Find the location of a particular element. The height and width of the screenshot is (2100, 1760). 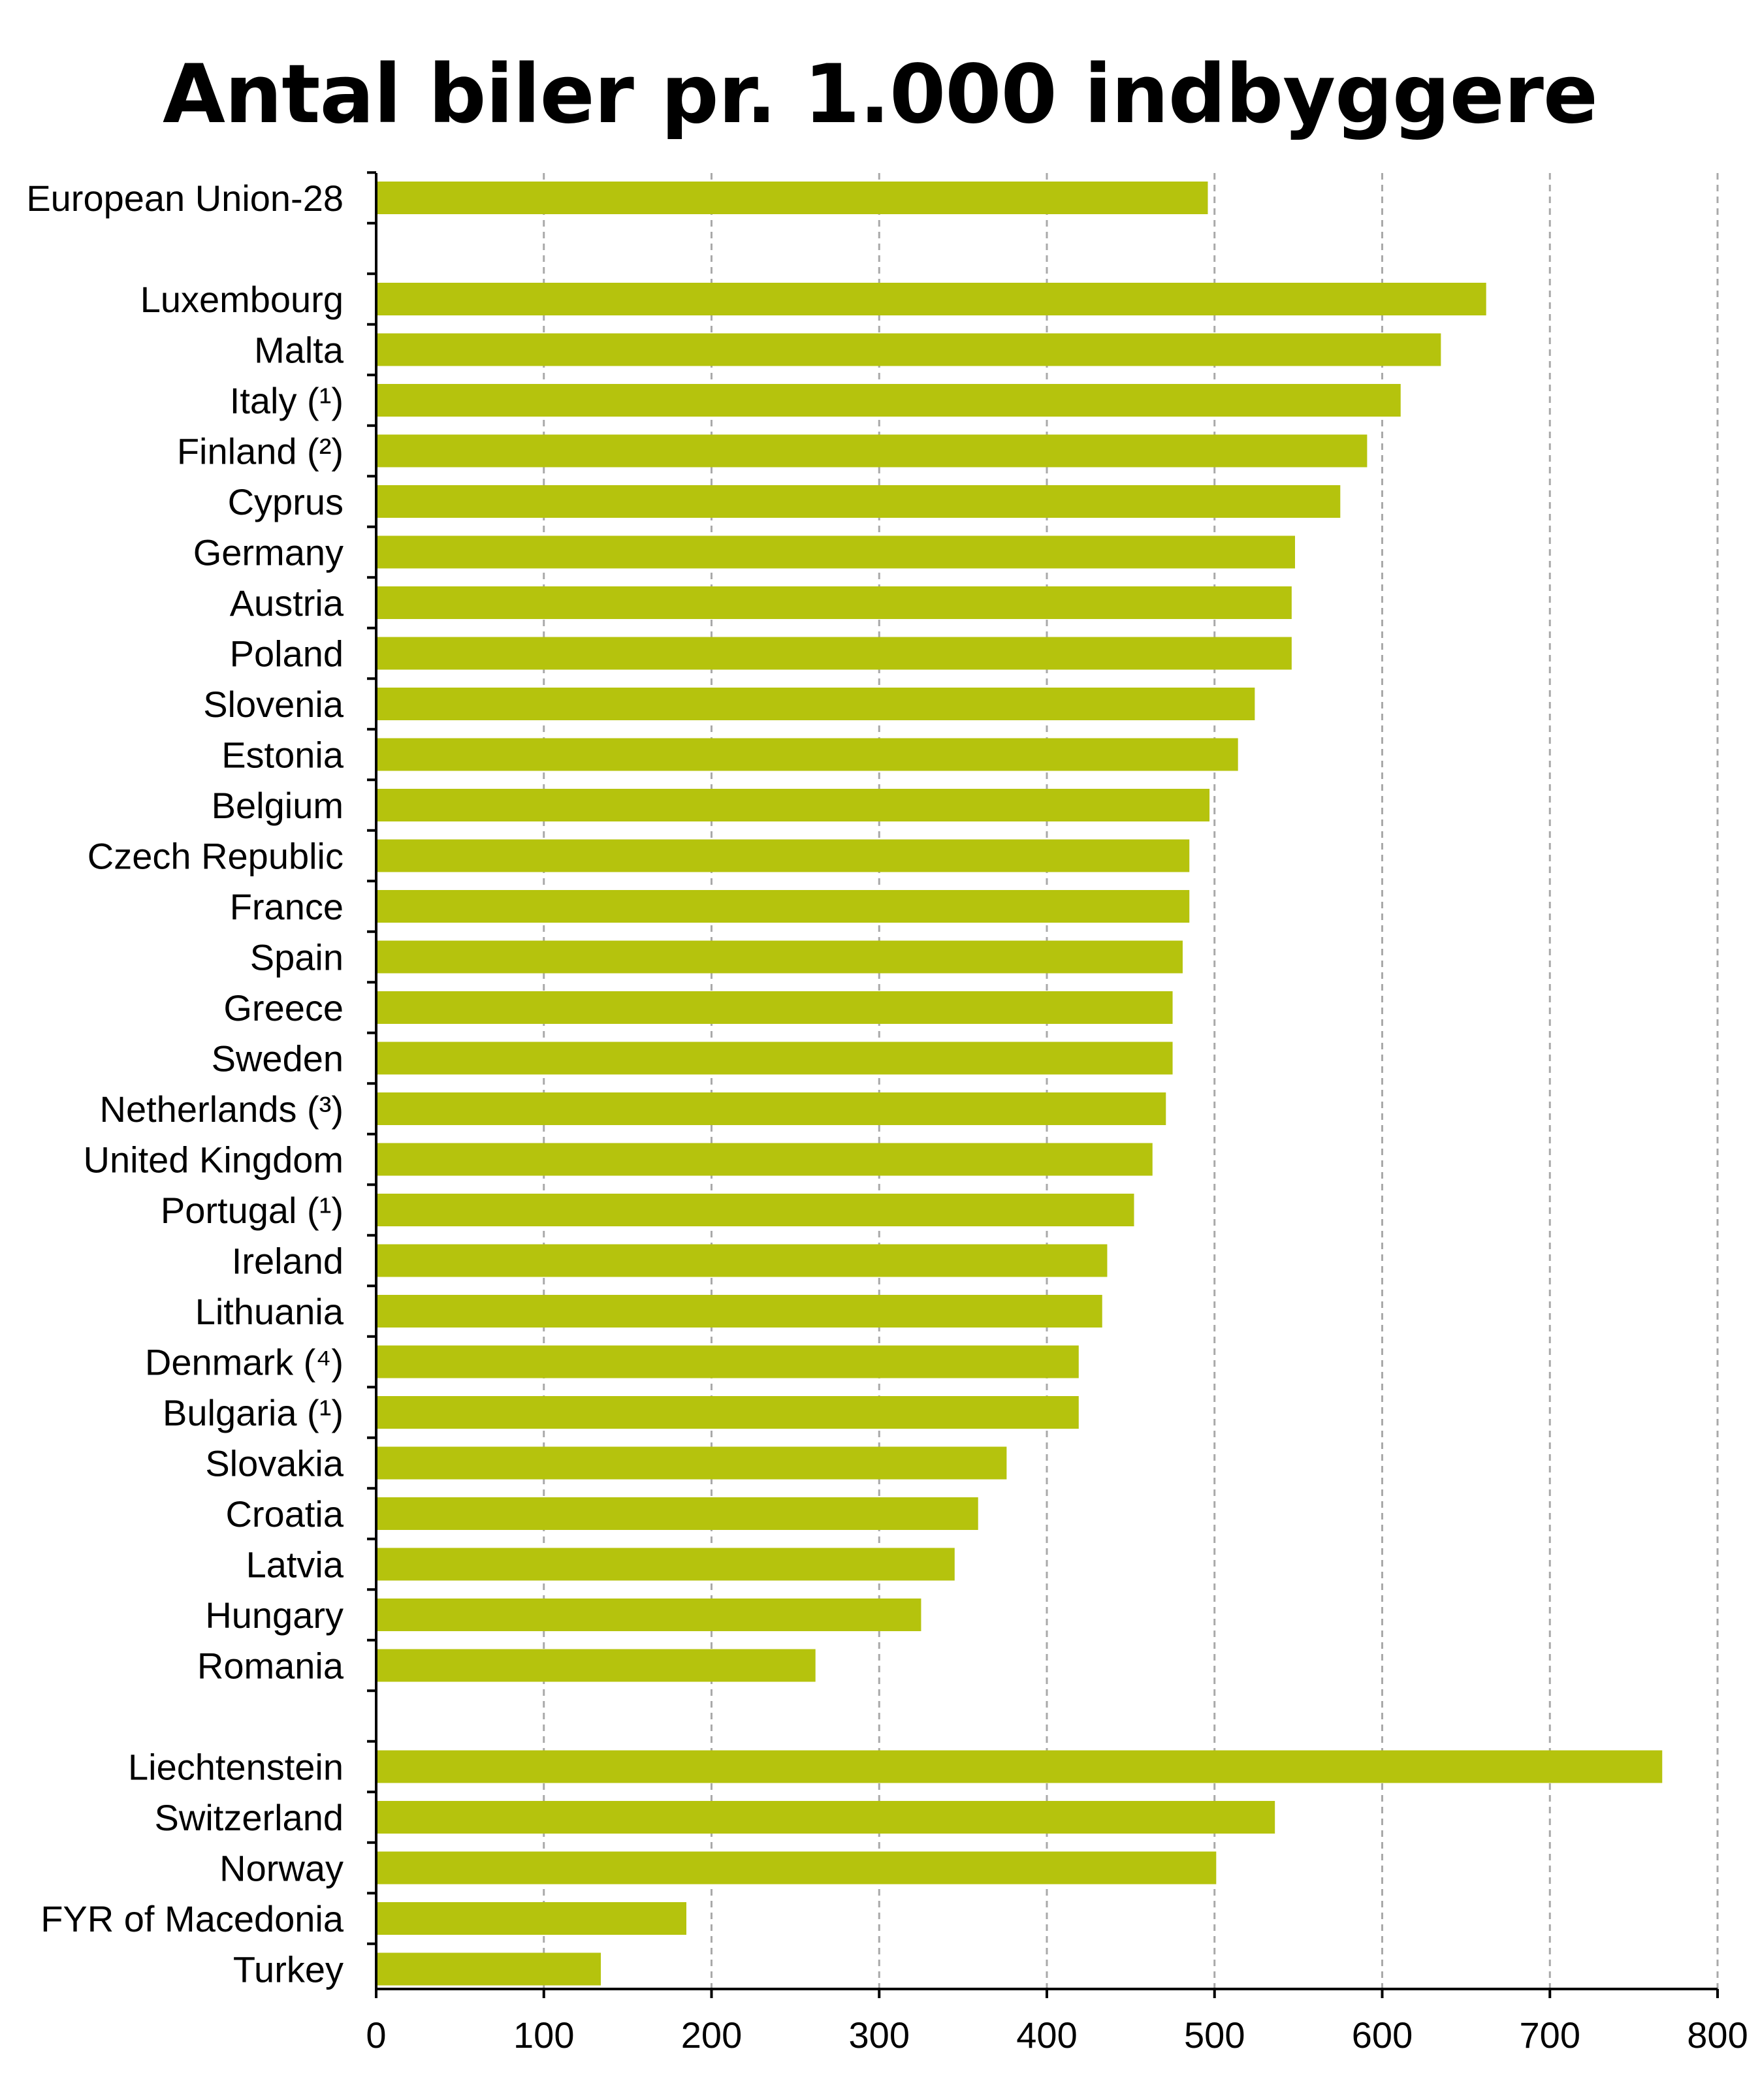

category-label: Germany is located at coordinates (268, 552).